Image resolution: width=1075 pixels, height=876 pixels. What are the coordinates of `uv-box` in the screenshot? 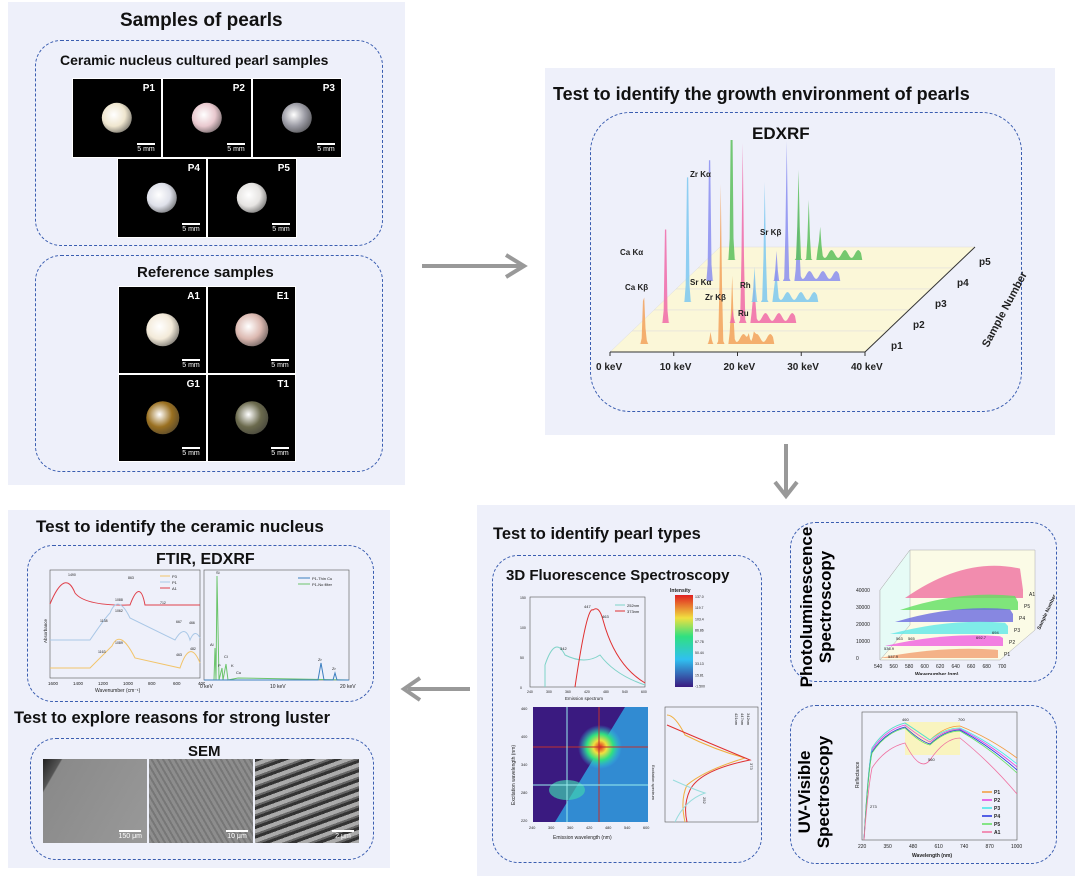 It's located at (923, 784).